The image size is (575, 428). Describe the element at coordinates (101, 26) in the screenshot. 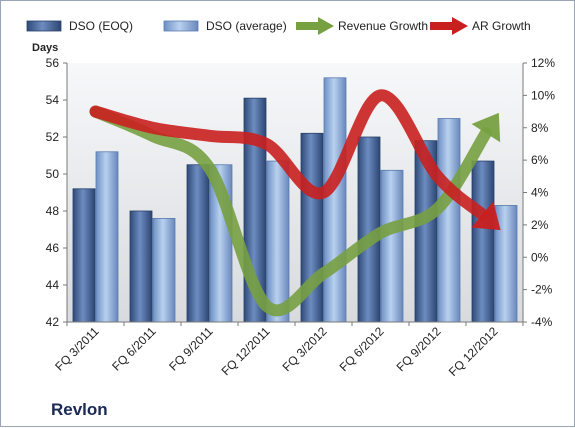

I see `legend-label-dso-eoq: DSO (EOQ)` at that location.